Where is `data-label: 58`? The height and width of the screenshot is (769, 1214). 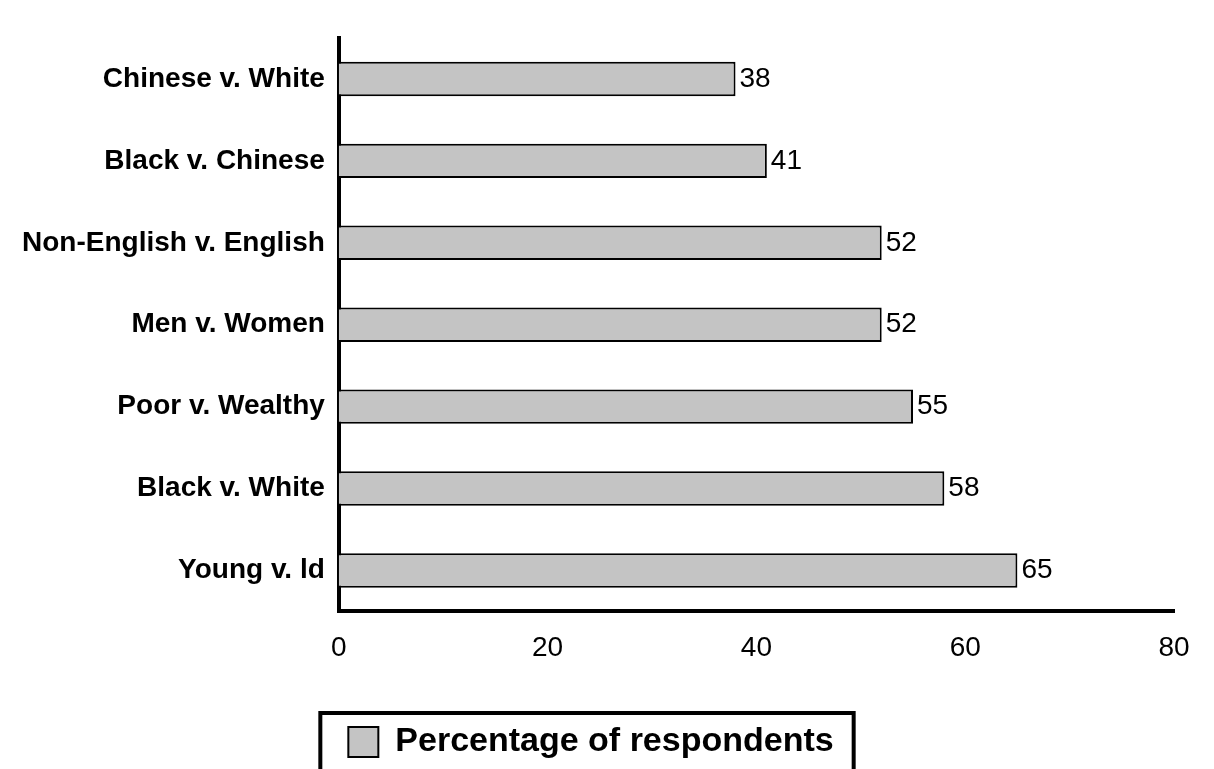 data-label: 58 is located at coordinates (964, 487).